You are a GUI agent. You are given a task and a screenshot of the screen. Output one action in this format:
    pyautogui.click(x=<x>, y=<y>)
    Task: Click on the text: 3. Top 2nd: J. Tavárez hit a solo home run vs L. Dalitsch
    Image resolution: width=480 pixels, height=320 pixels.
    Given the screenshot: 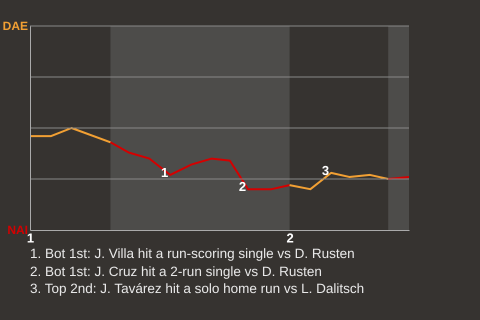 What is the action you would take?
    pyautogui.click(x=197, y=289)
    